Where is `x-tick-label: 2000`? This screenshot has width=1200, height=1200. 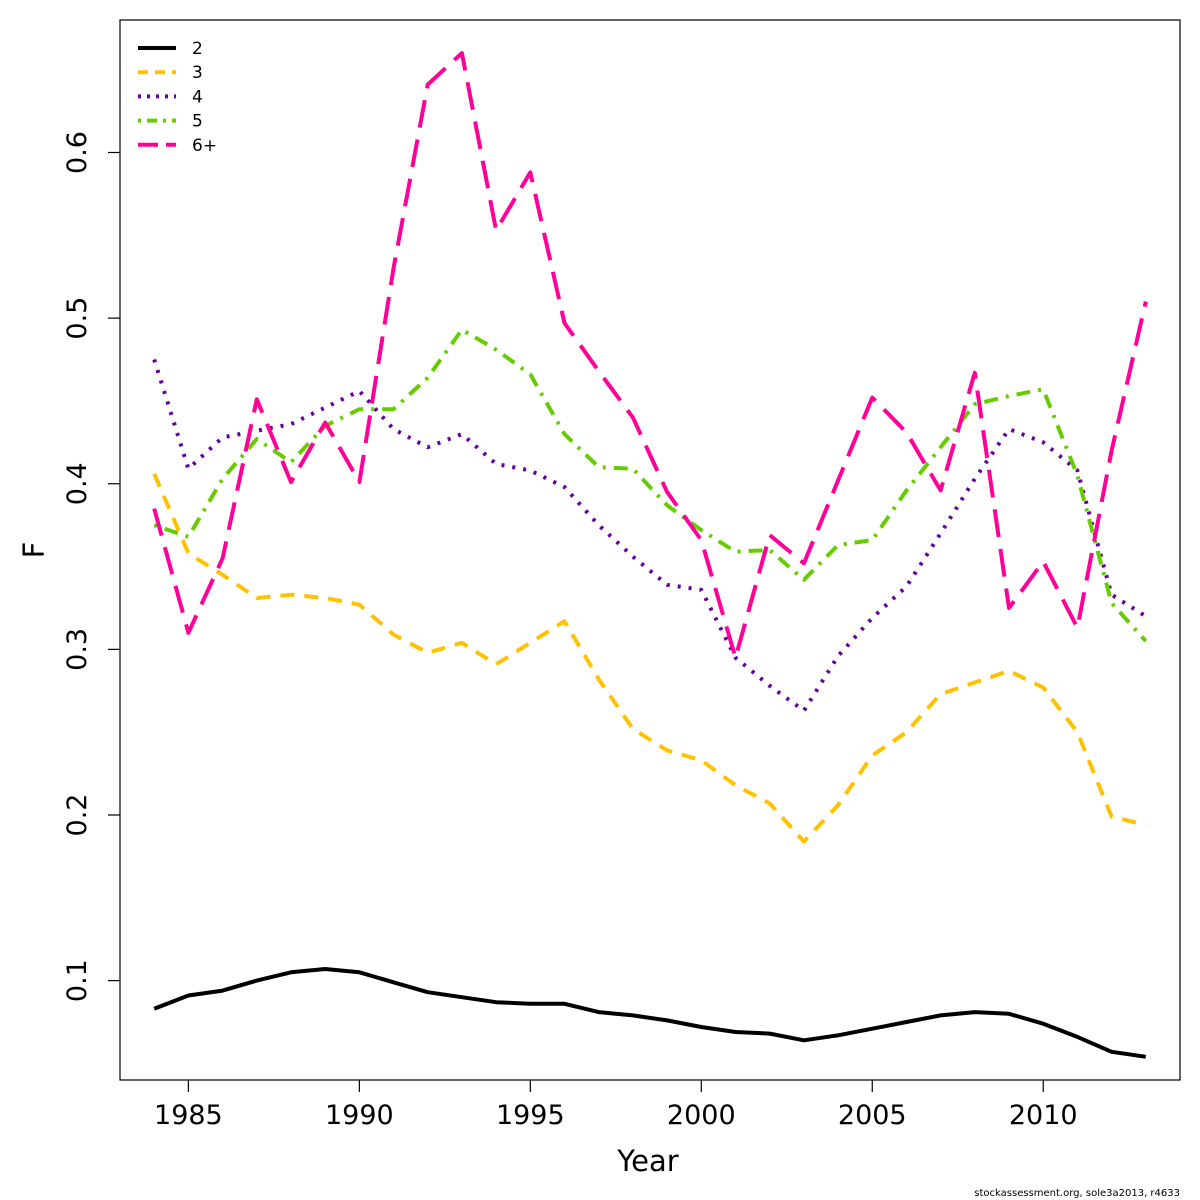
x-tick-label: 2000 is located at coordinates (701, 1115).